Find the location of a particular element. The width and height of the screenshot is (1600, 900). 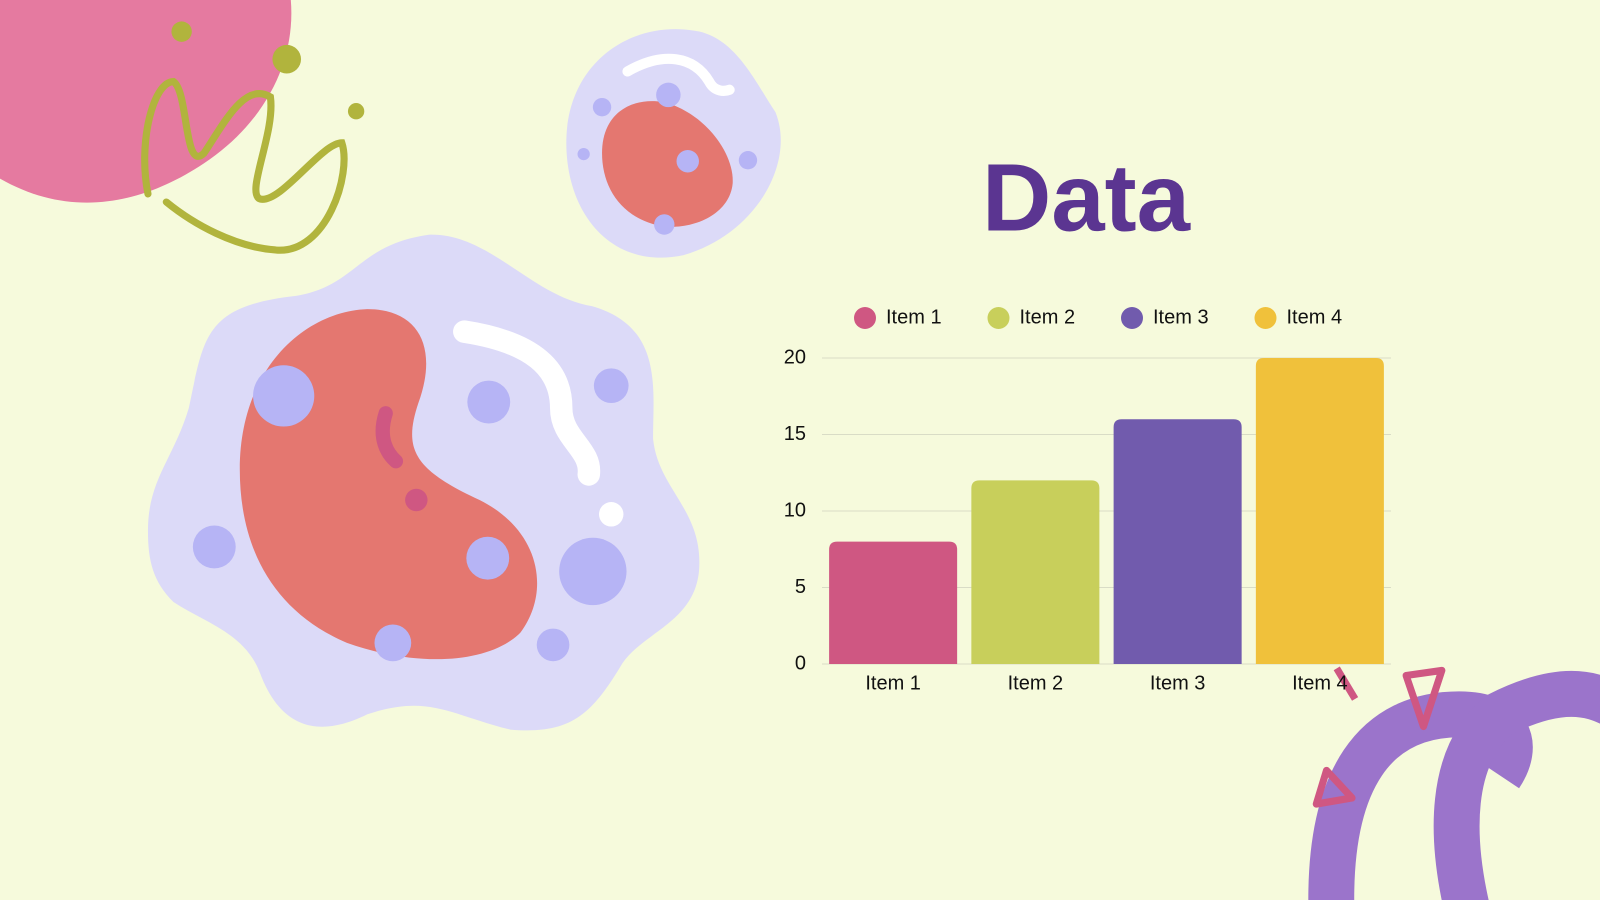

y-tick-label: 15 is located at coordinates (795, 434).